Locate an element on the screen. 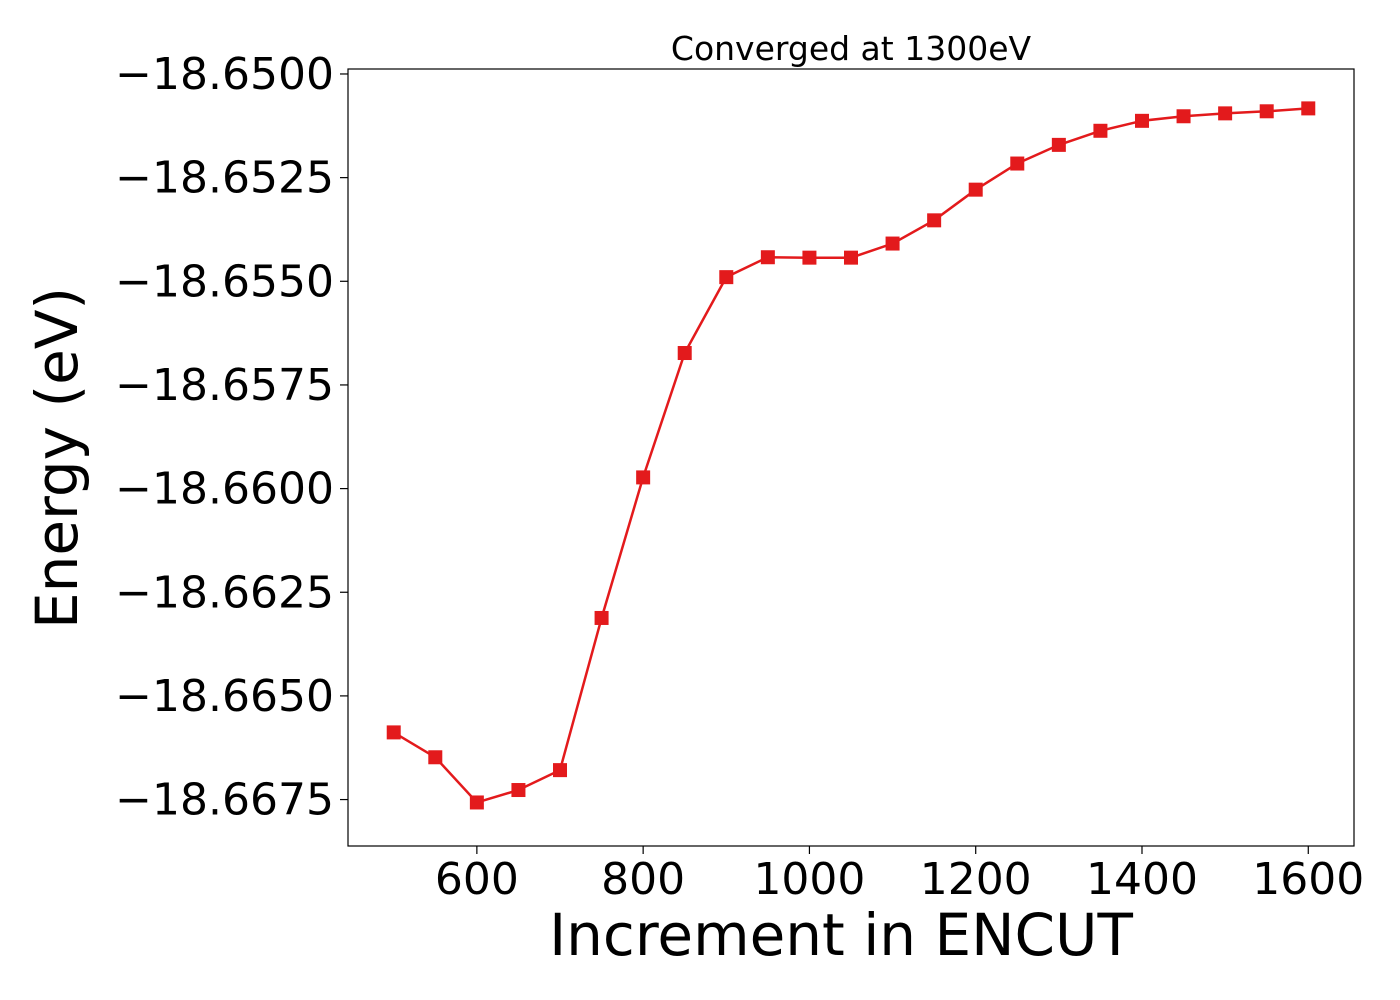 The width and height of the screenshot is (1400, 1000). chart-title: Converged at 1300eV is located at coordinates (851, 48).